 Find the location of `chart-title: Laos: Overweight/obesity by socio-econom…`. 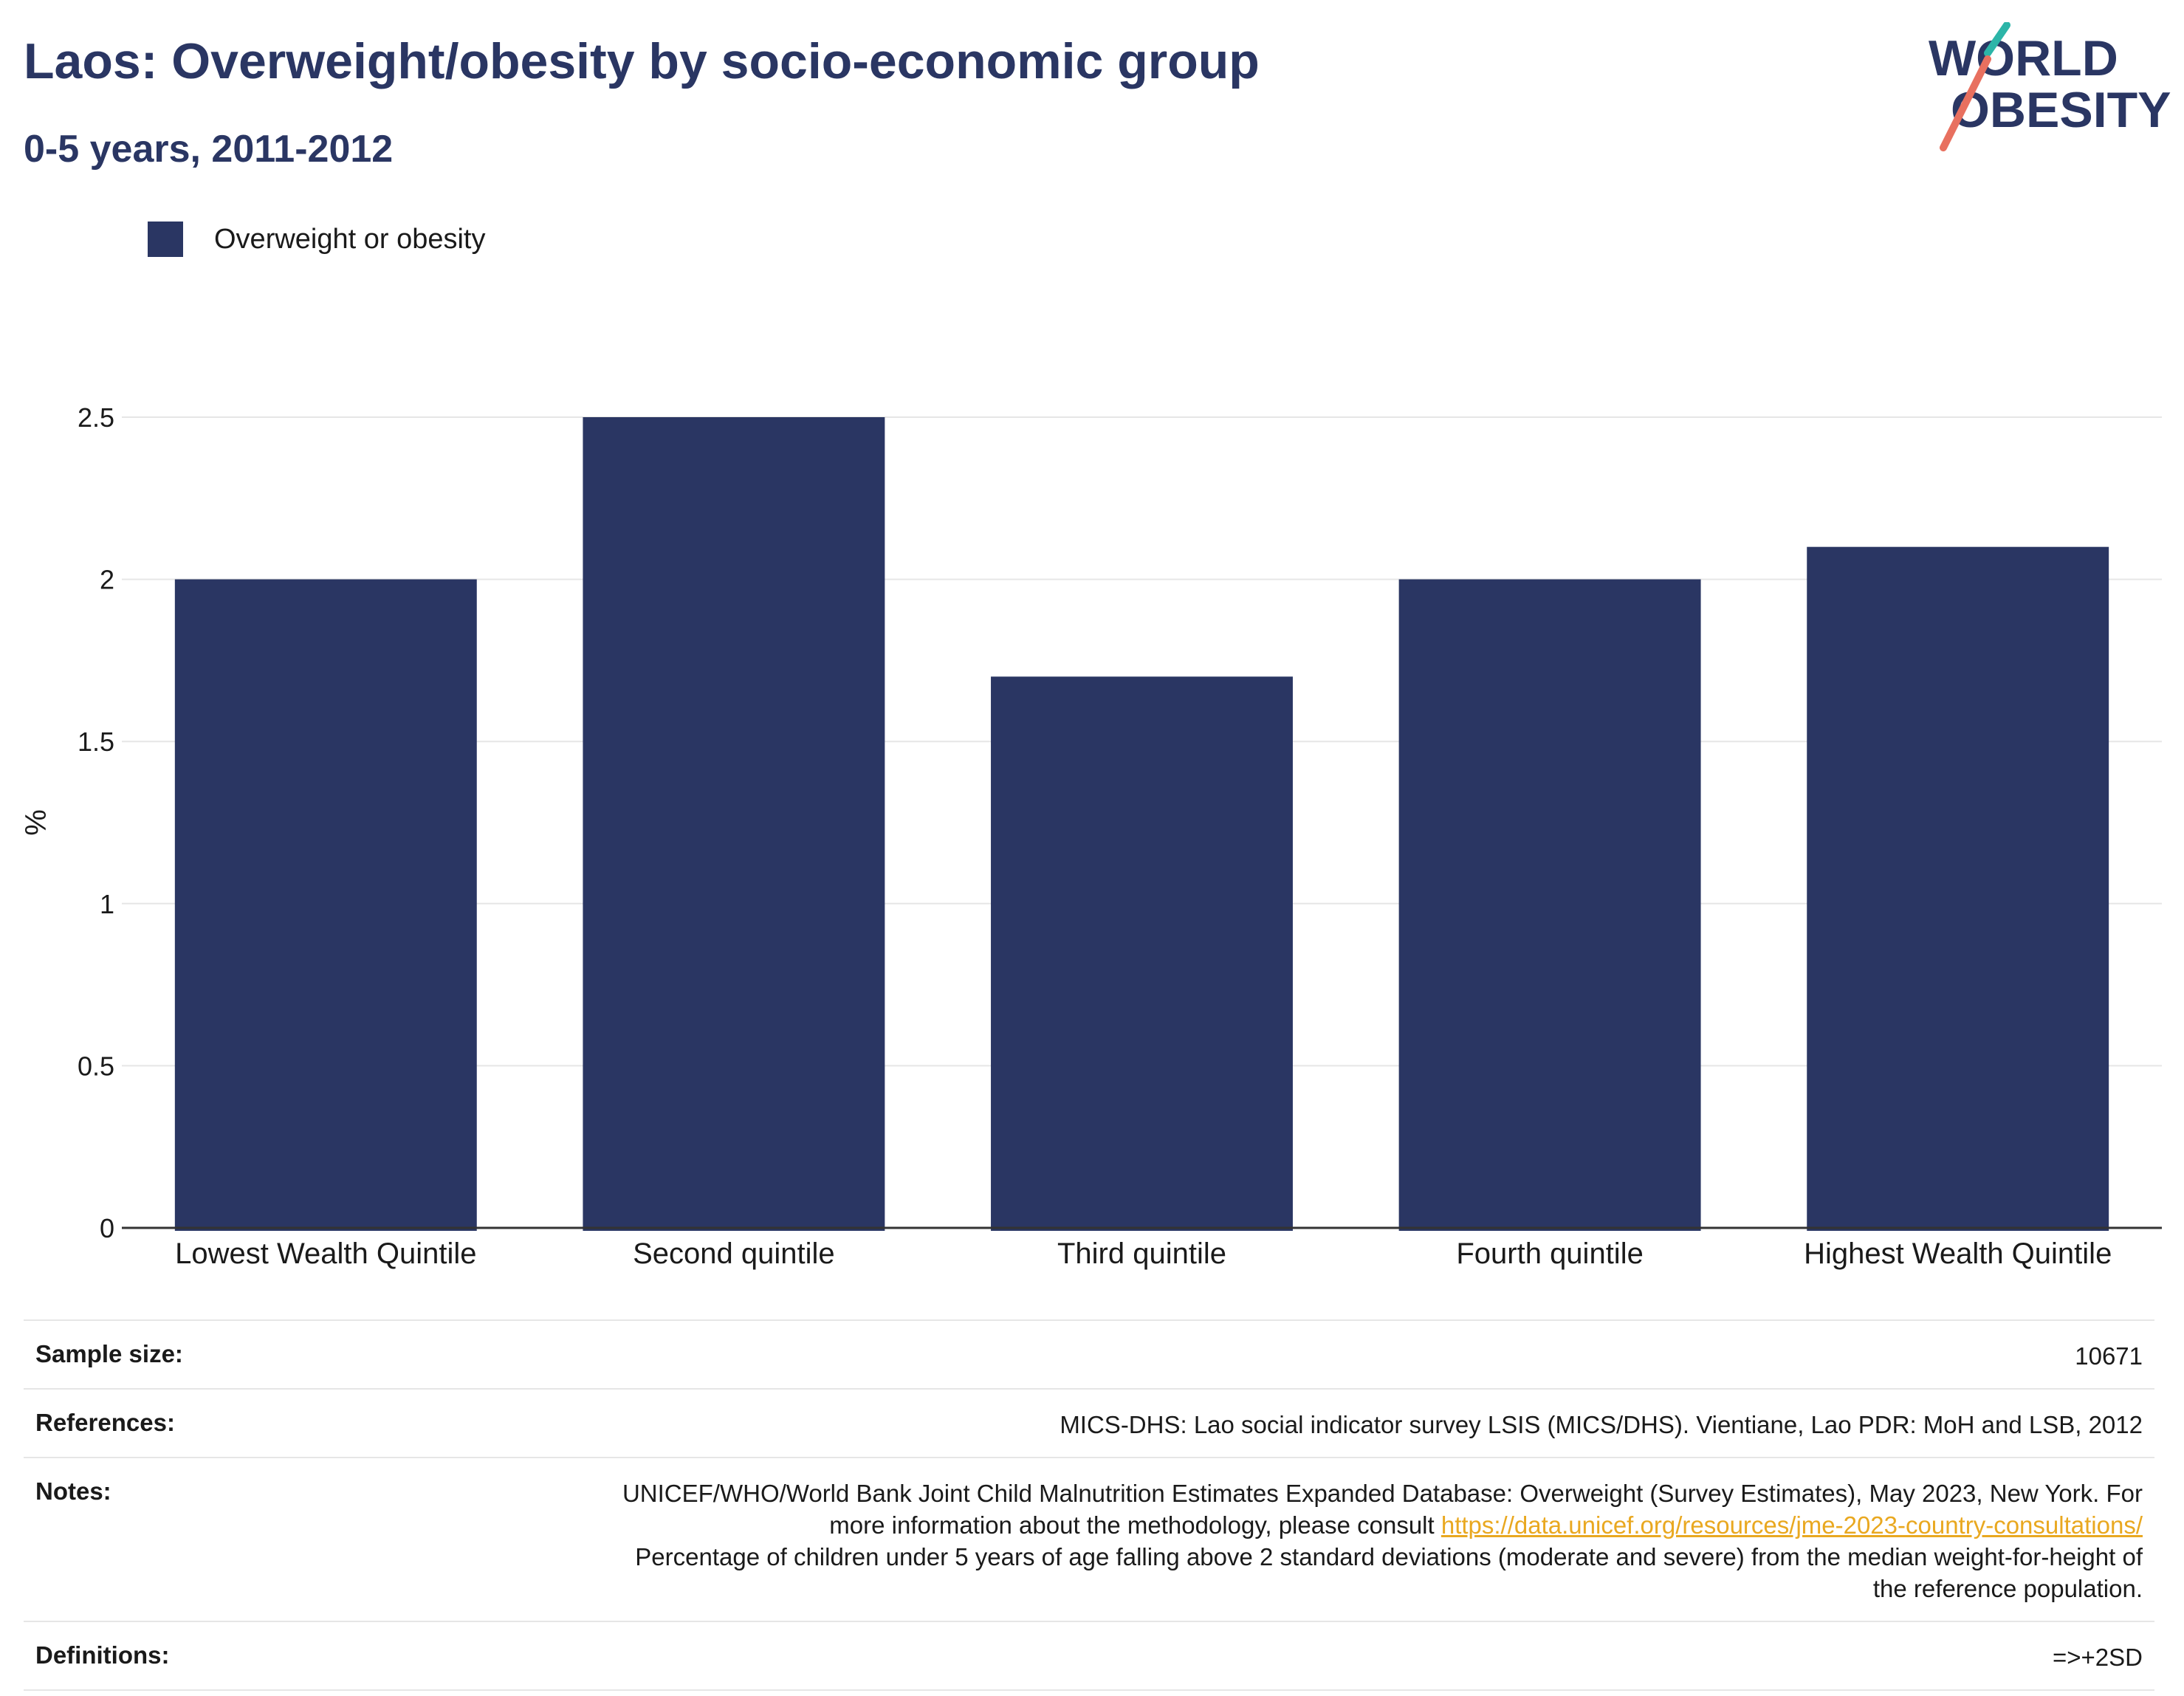

chart-title: Laos: Overweight/obesity by socio-econom… is located at coordinates (642, 61).